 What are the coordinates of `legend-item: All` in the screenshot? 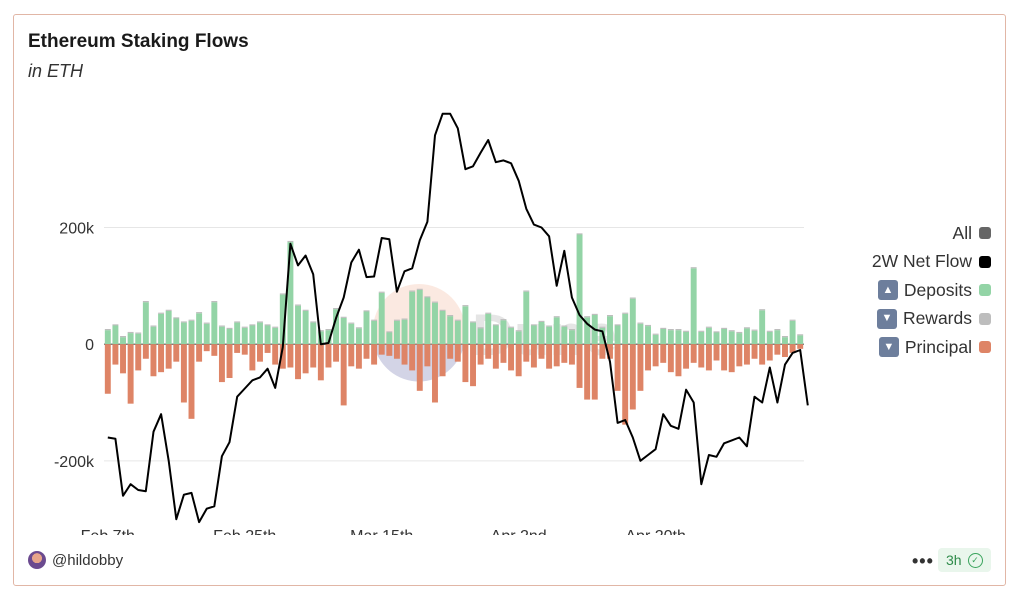 It's located at (931, 233).